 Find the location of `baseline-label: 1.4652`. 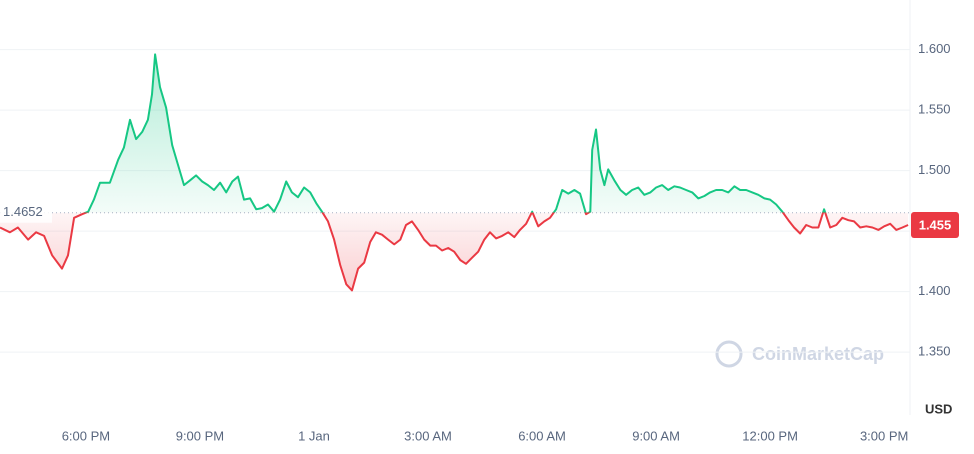

baseline-label: 1.4652 is located at coordinates (23, 211).